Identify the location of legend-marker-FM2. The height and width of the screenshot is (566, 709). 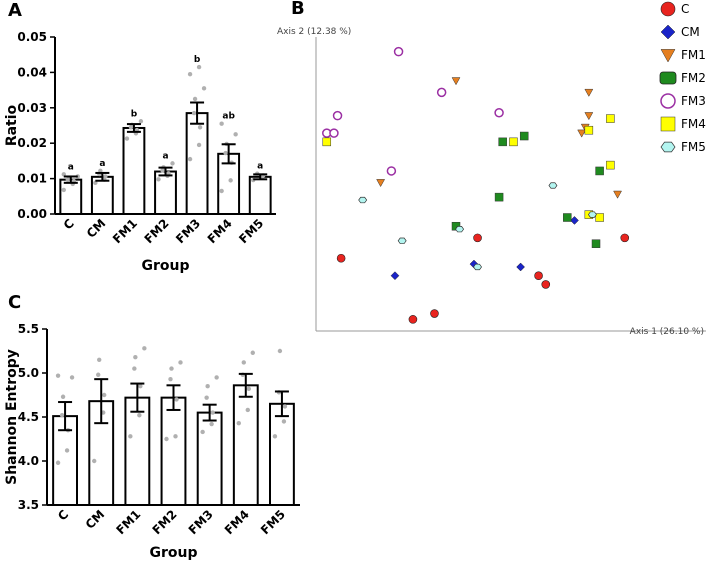
(668, 78).